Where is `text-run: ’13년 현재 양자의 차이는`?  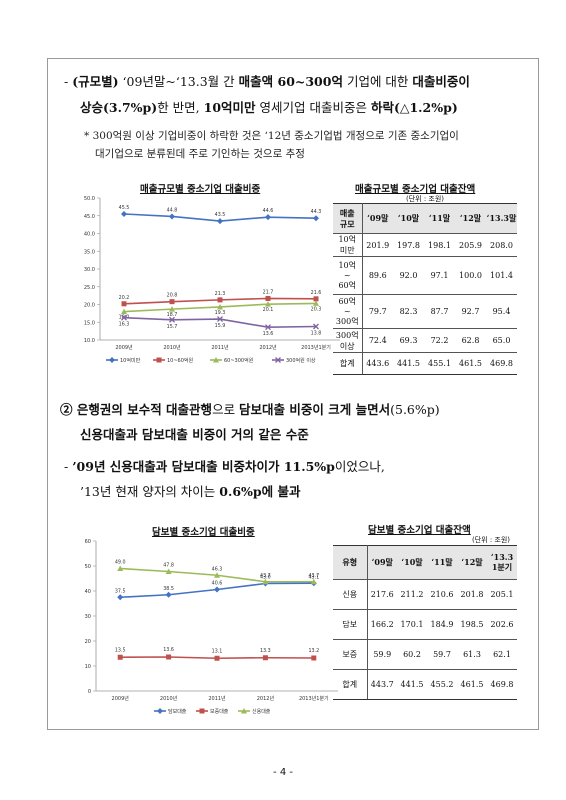
text-run: ’13년 현재 양자의 차이는 is located at coordinates (150, 491).